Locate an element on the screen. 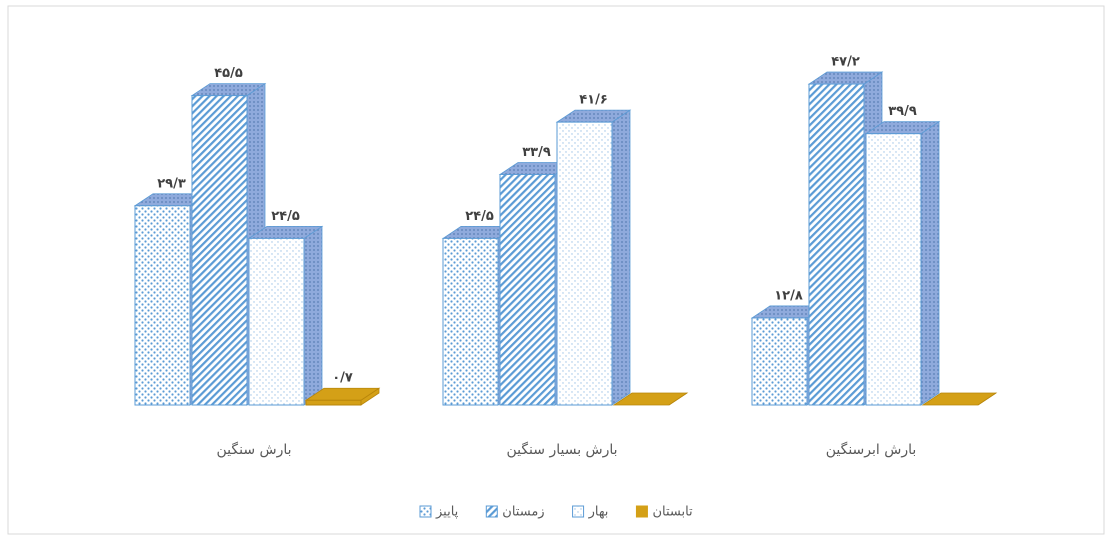 The height and width of the screenshot is (539, 1113). legend-label: تابستان is located at coordinates (672, 512).